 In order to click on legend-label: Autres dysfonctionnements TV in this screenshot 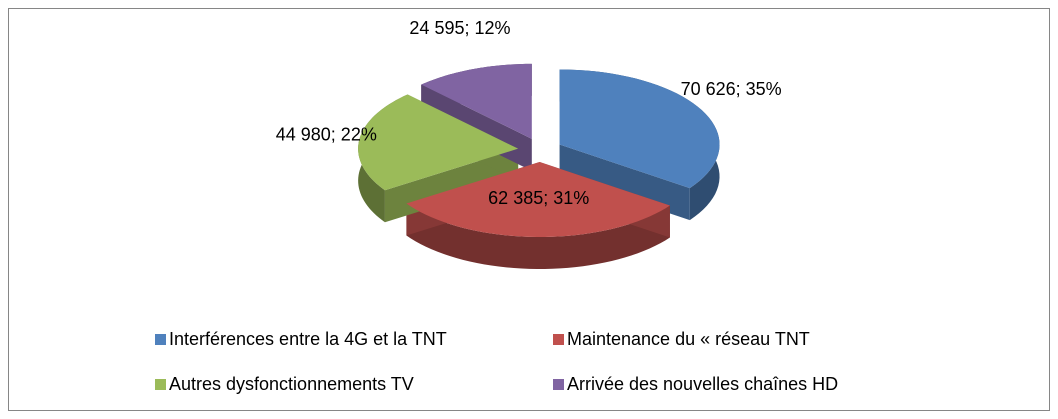, I will do `click(291, 384)`.